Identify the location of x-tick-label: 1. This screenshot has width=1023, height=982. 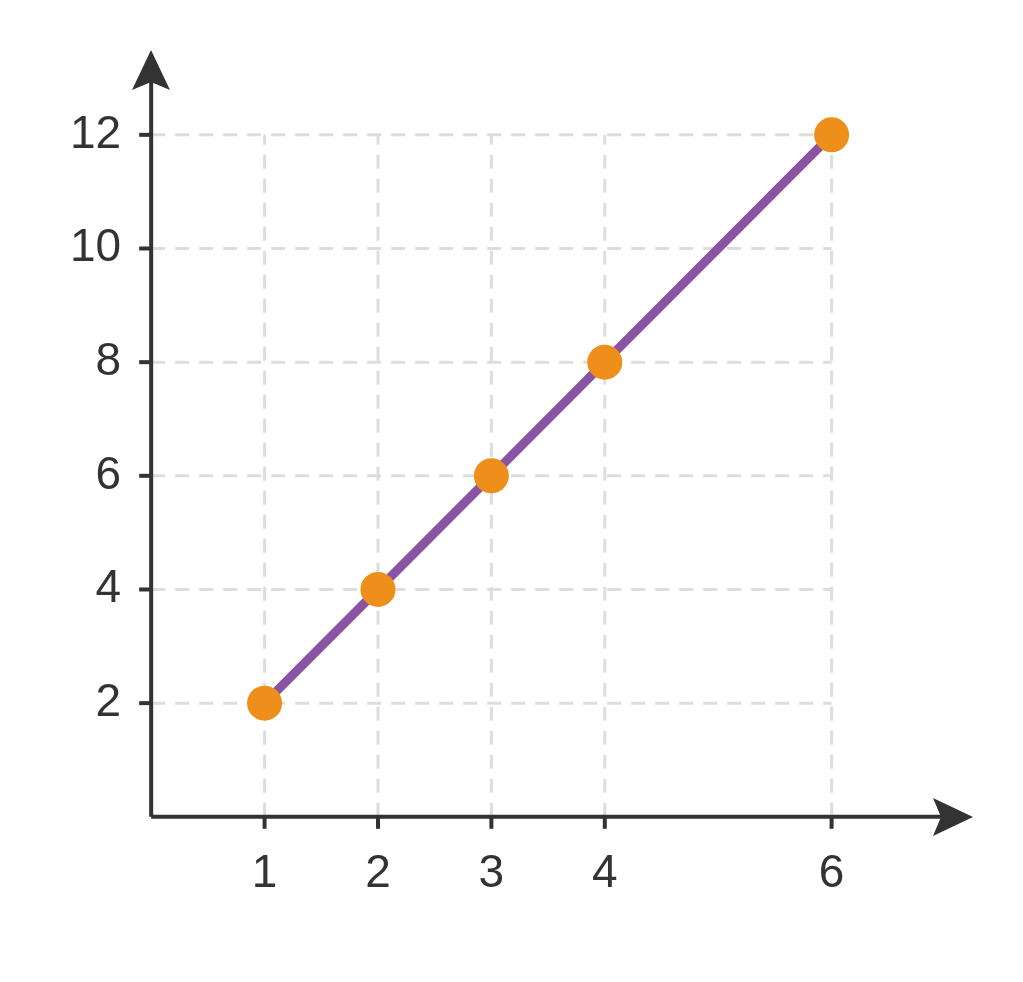
(264, 871).